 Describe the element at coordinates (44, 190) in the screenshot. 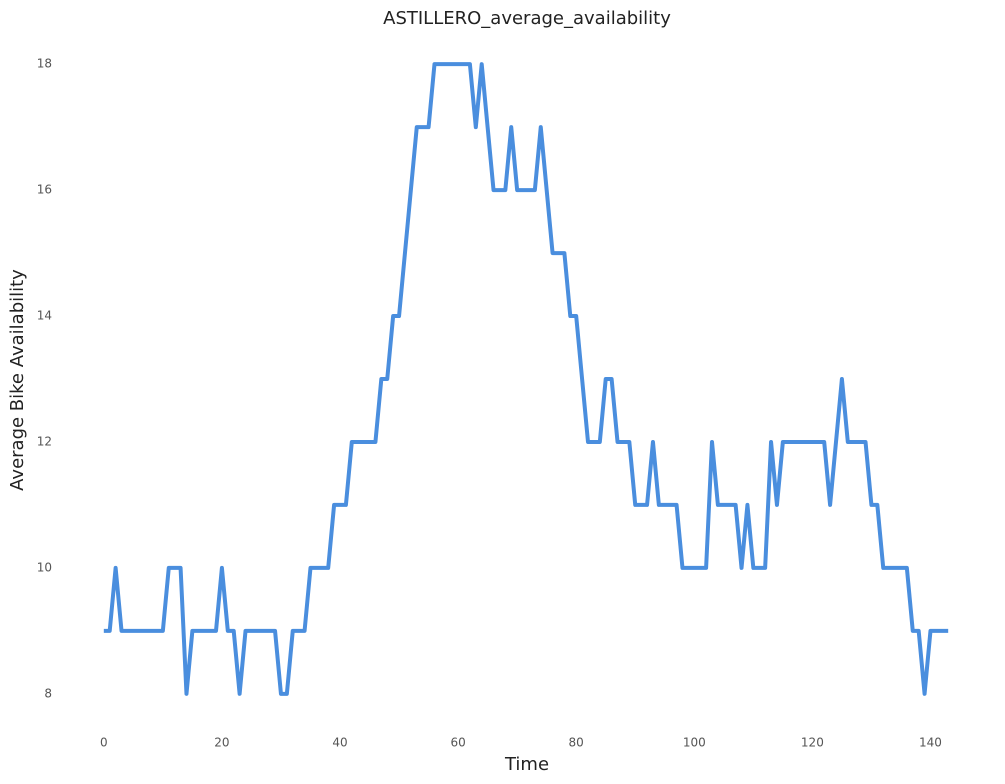

I see `y-tick-label: 16` at that location.